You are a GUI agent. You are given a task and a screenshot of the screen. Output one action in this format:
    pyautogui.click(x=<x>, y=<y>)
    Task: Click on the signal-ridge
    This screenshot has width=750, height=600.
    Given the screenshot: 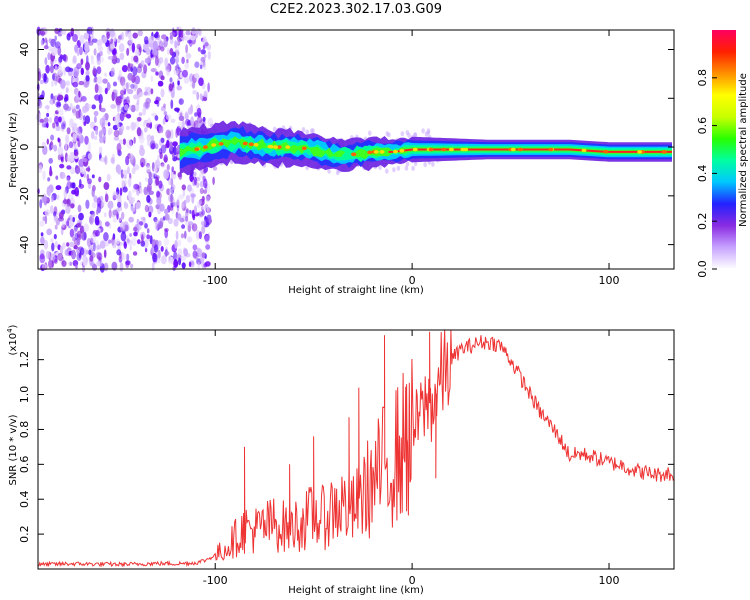 What is the action you would take?
    pyautogui.click(x=425, y=148)
    